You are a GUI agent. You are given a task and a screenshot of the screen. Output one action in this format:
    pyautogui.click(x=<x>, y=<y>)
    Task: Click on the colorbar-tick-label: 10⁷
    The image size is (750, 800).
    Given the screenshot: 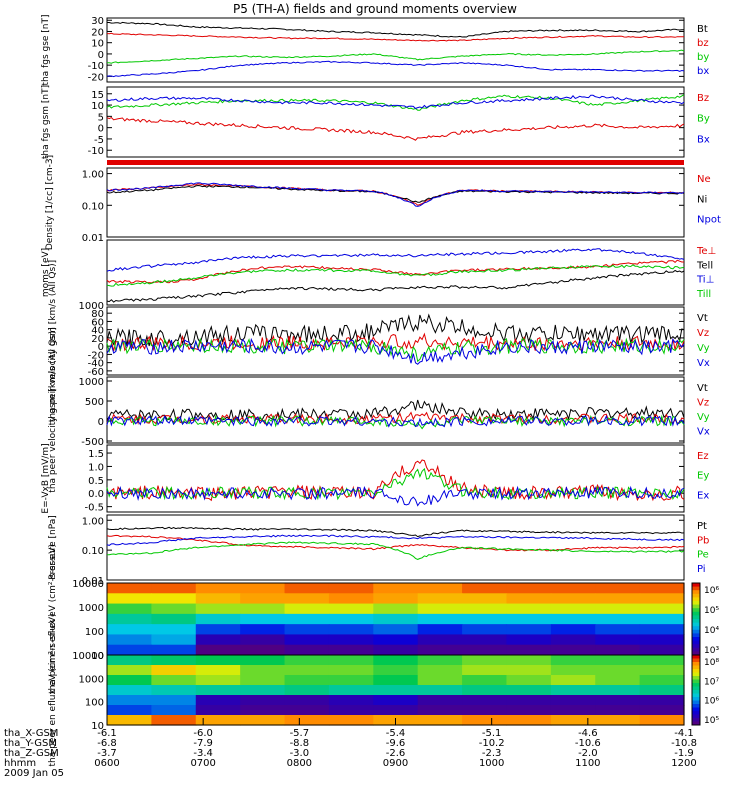 What is the action you would take?
    pyautogui.click(x=711, y=682)
    